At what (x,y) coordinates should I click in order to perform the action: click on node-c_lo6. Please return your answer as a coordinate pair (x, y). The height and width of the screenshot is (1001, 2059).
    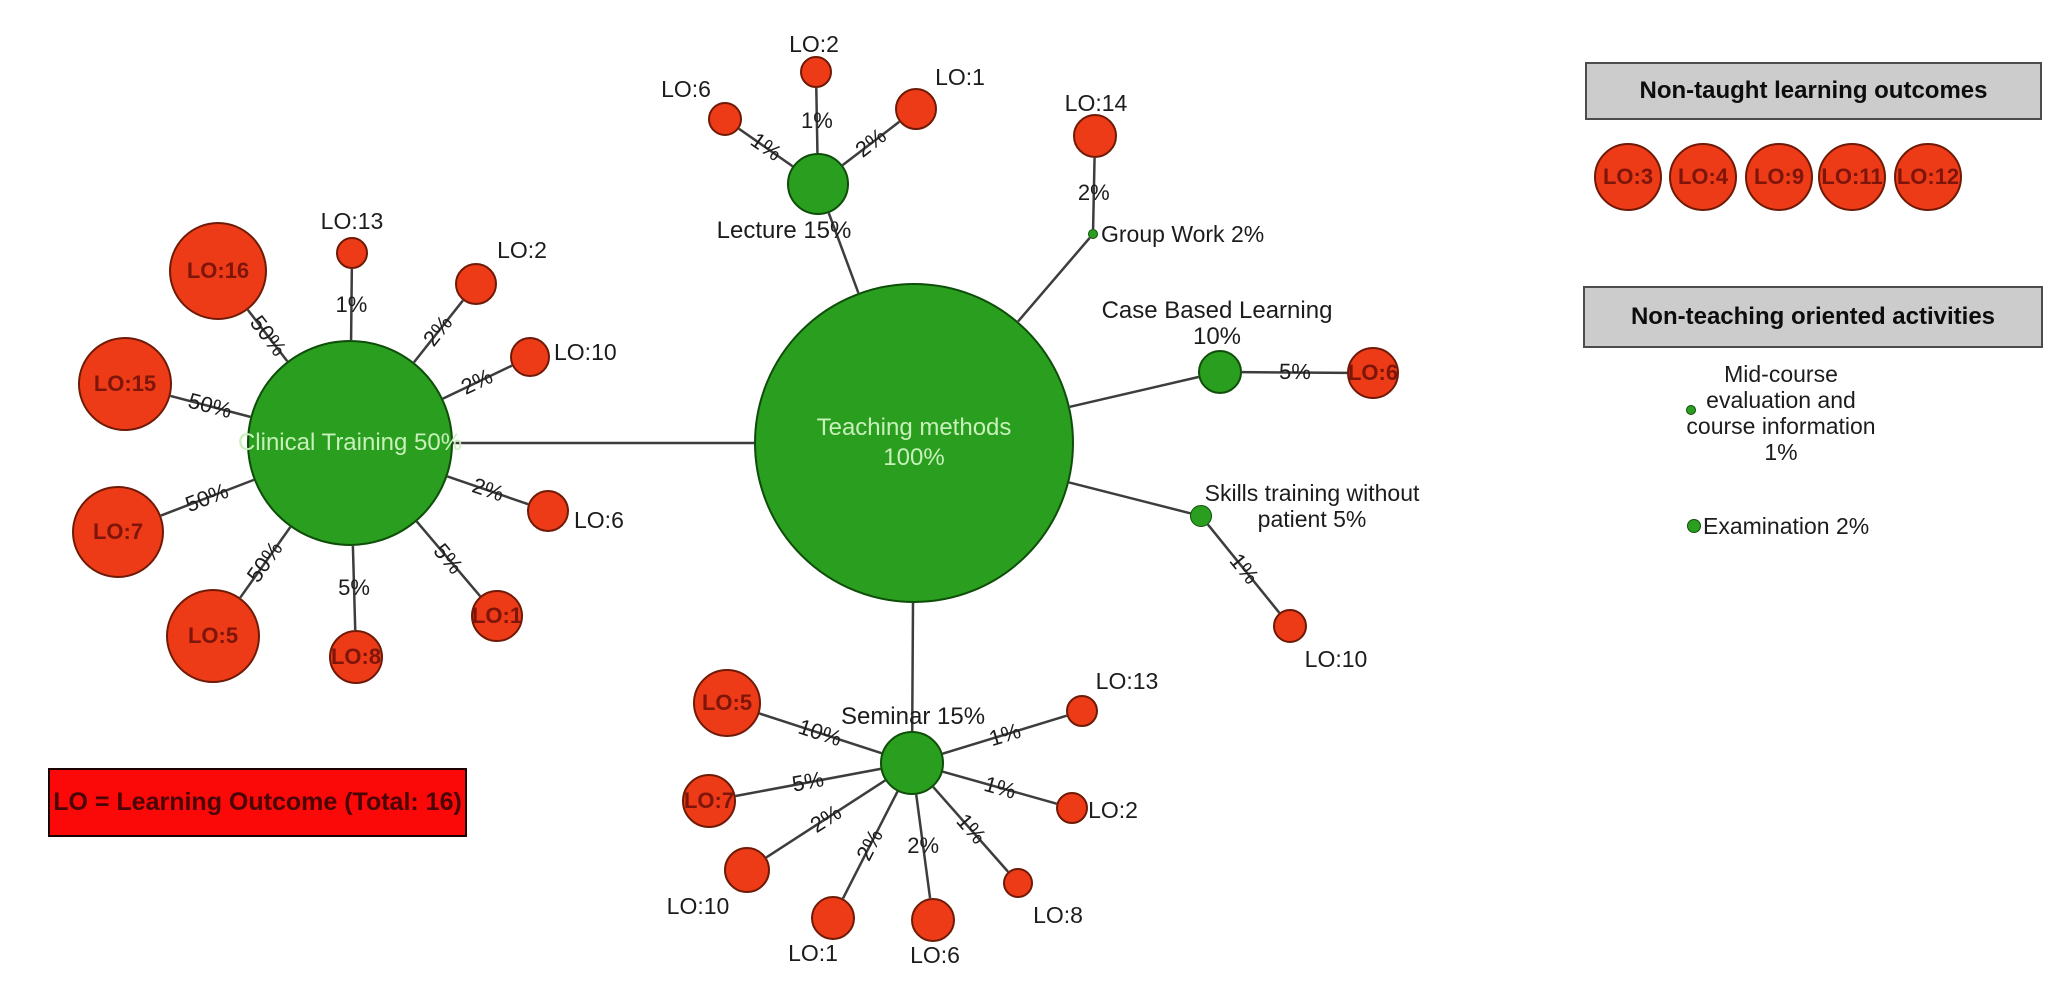
    Looking at the image, I should click on (548, 511).